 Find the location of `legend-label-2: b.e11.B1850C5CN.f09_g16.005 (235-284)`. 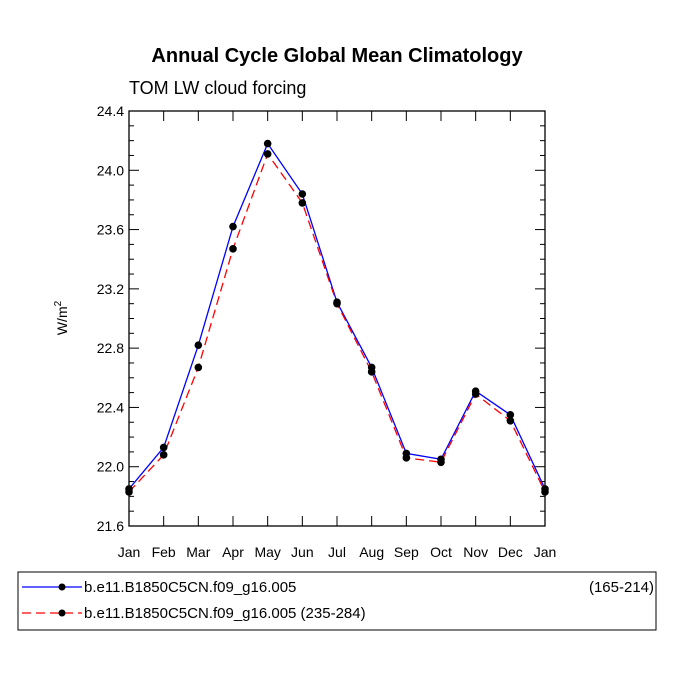

legend-label-2: b.e11.B1850C5CN.f09_g16.005 (235-284) is located at coordinates (225, 613).